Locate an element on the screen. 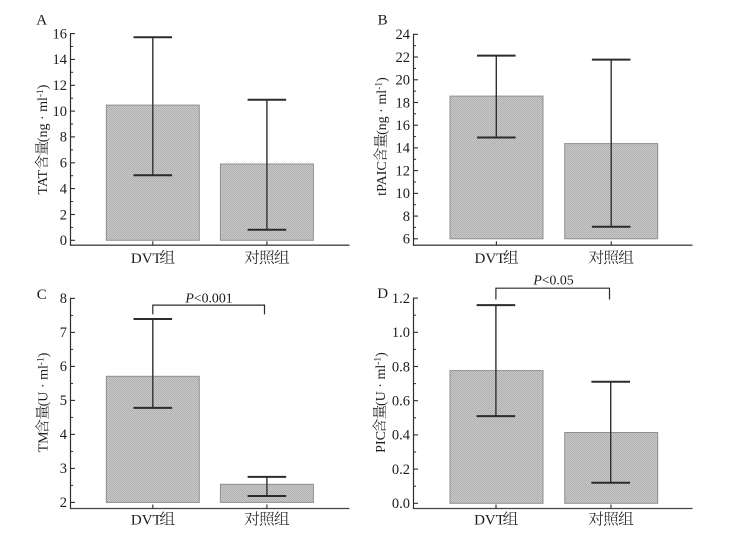 The height and width of the screenshot is (542, 739). svg-text: 1.0 is located at coordinates (401, 333).